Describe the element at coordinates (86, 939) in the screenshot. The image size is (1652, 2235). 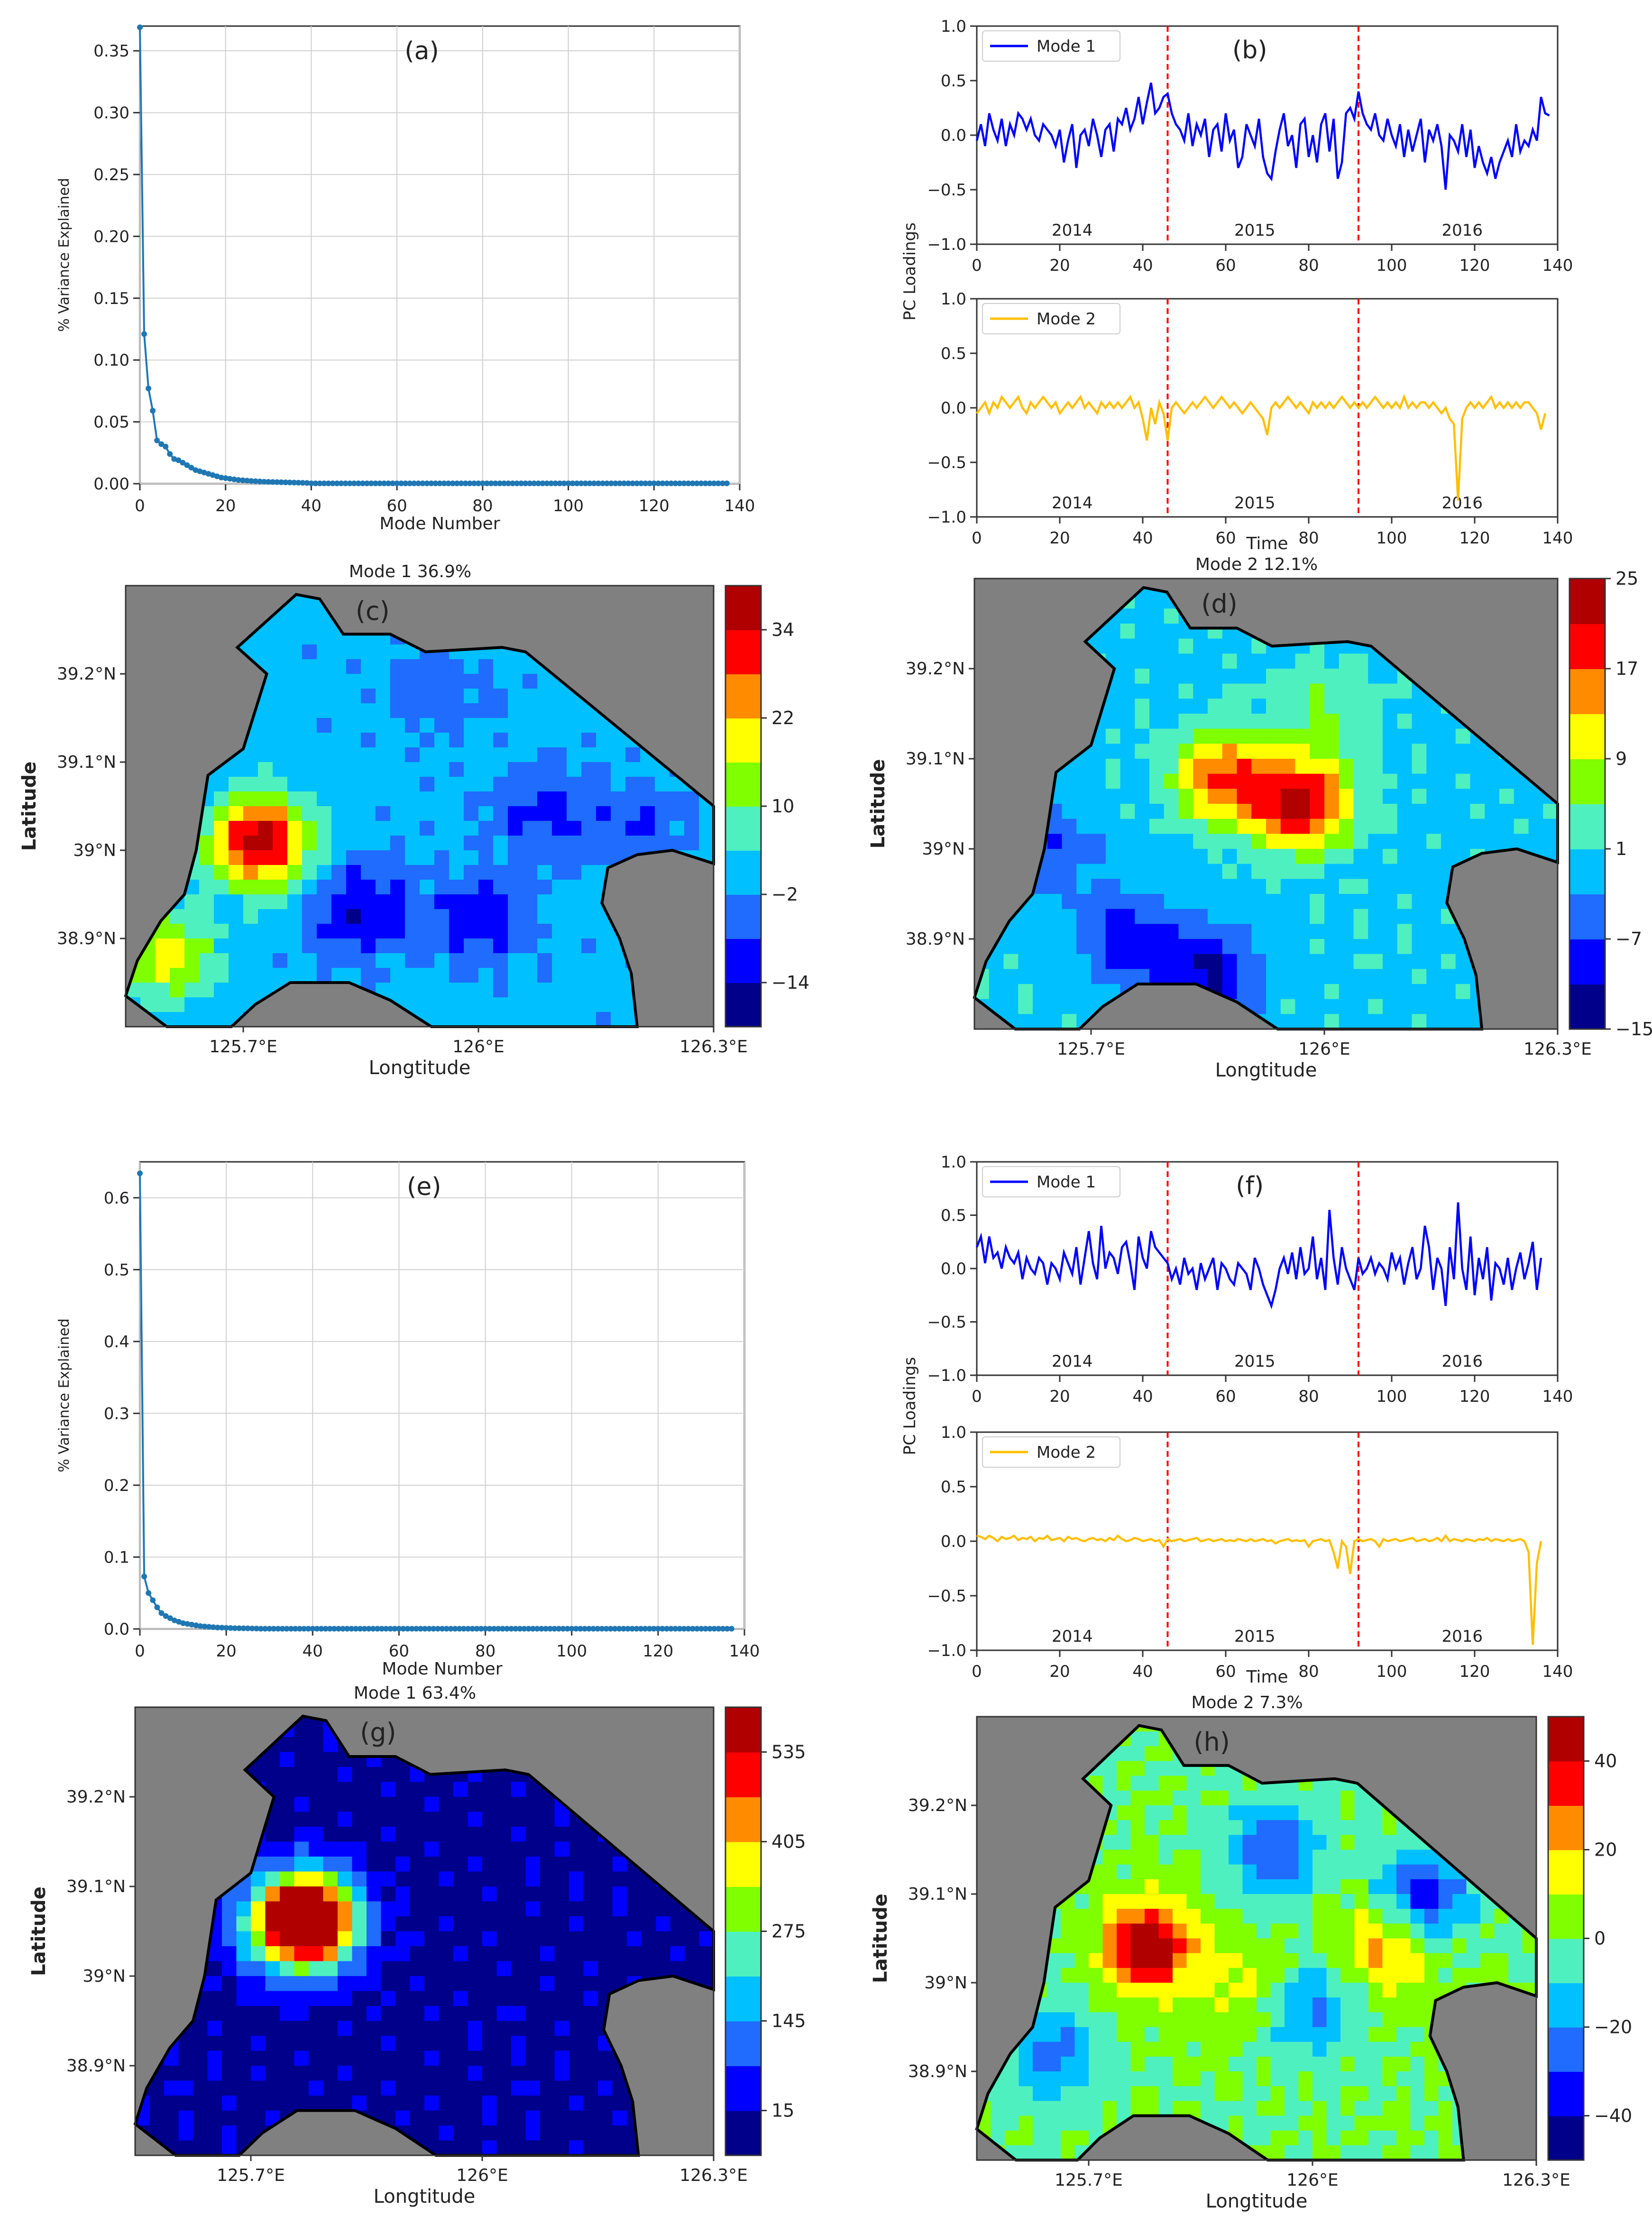
I see `y-tick-label: 38.9°N` at that location.